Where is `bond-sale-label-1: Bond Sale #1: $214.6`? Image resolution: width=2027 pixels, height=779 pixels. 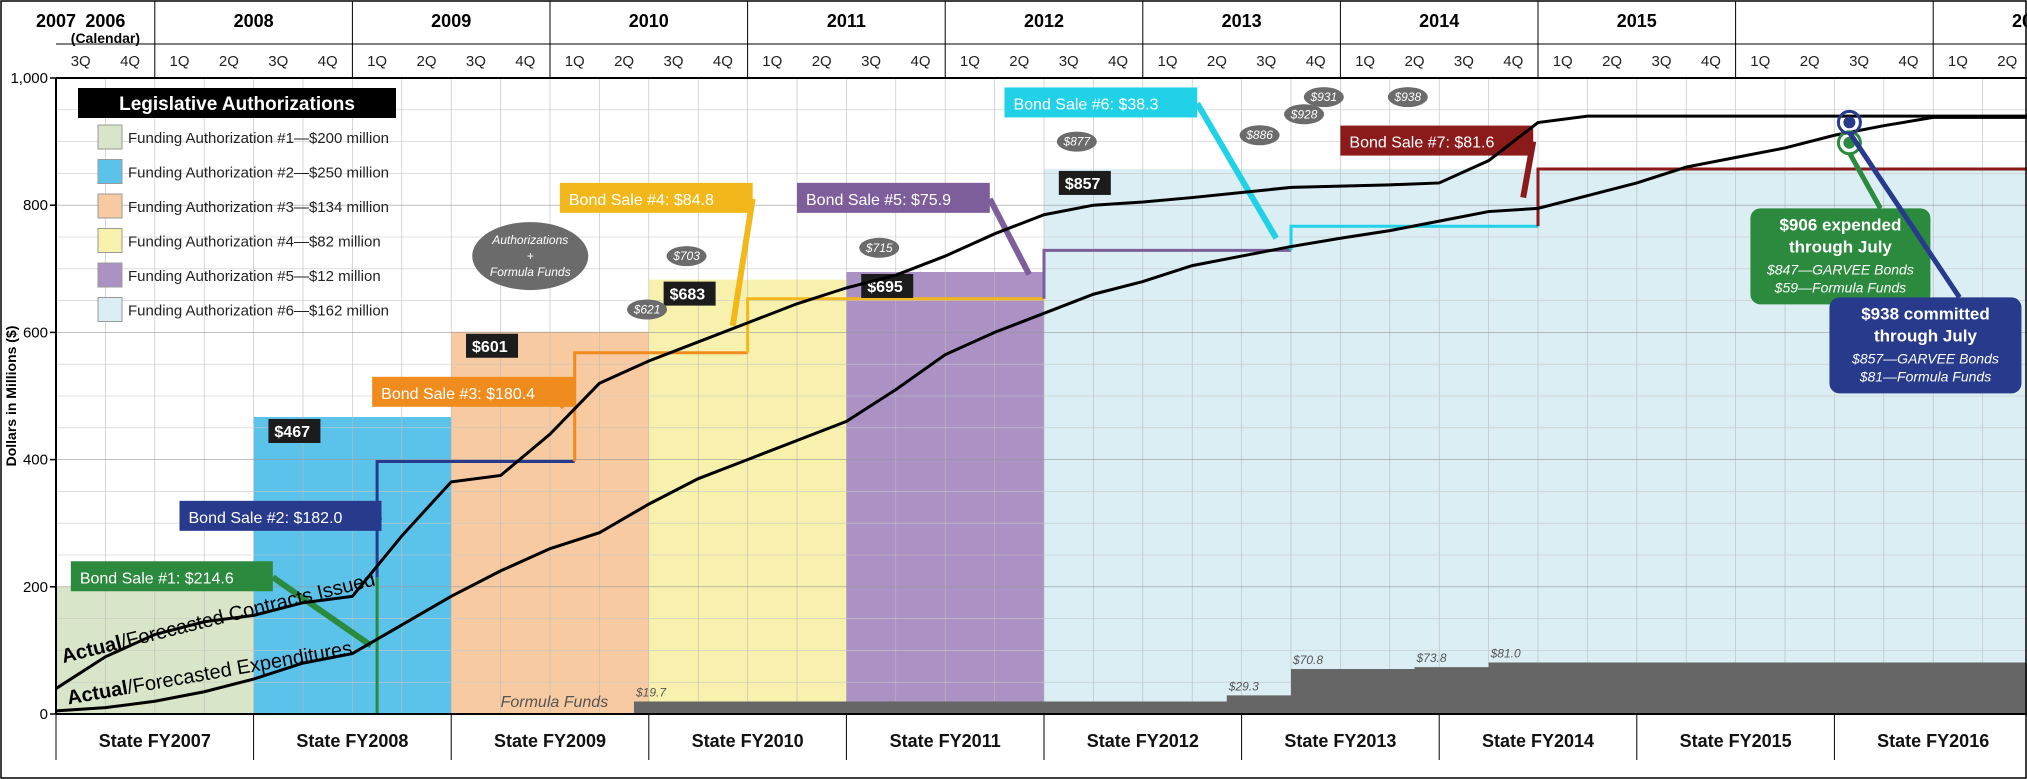
bond-sale-label-1: Bond Sale #1: $214.6 is located at coordinates (221, 605).